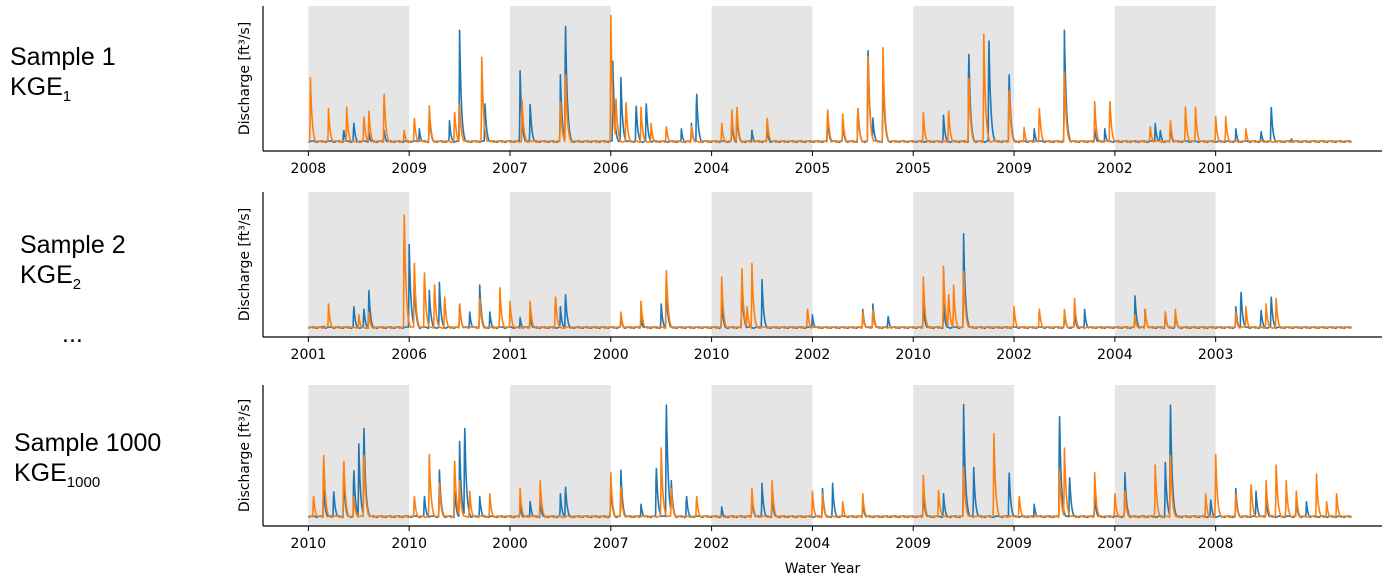  What do you see at coordinates (829, 475) in the screenshot?
I see `simulated-series-line` at bounding box center [829, 475].